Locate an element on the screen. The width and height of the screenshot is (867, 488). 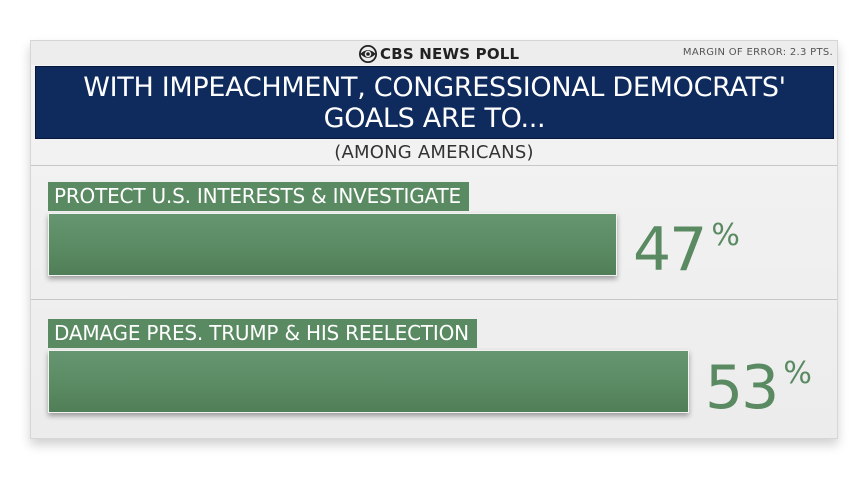
brand: CBS NEWS POLL is located at coordinates (439, 54).